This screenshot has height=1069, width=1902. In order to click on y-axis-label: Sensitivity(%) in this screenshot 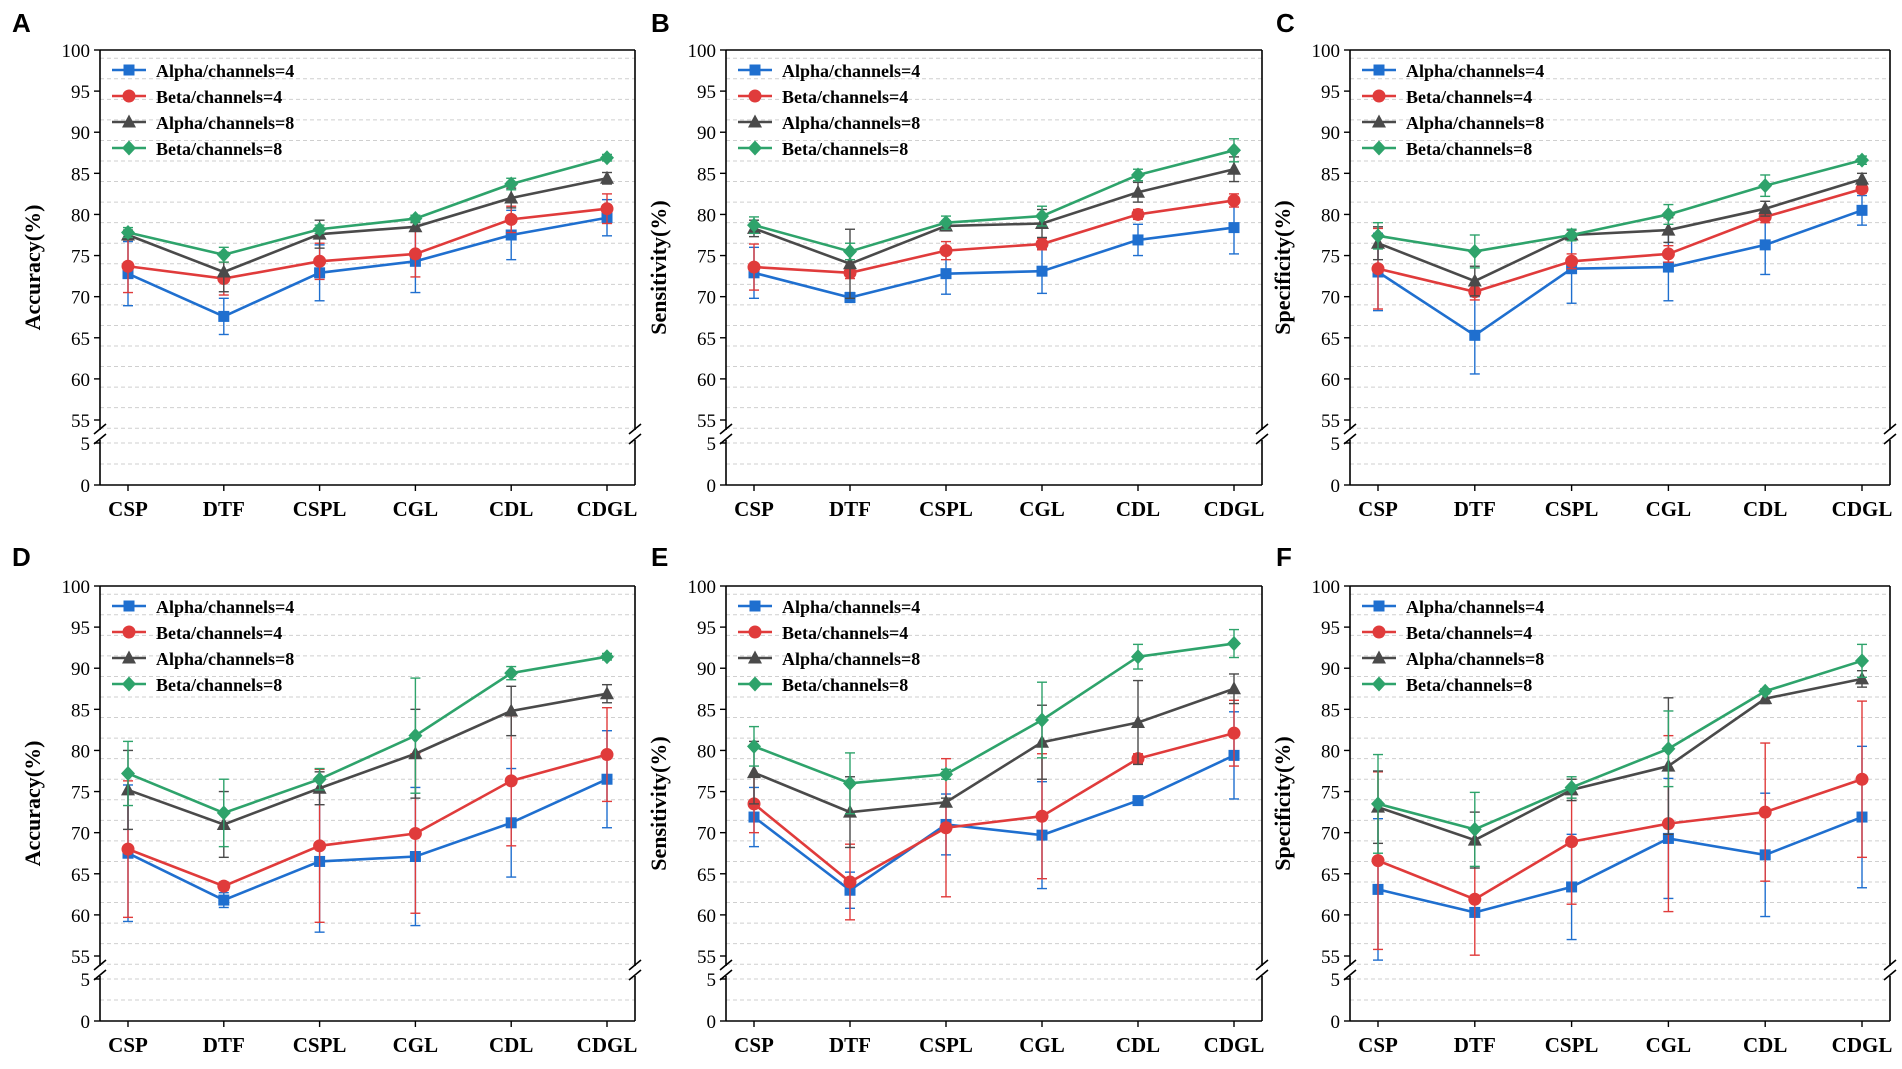, I will do `click(658, 803)`.